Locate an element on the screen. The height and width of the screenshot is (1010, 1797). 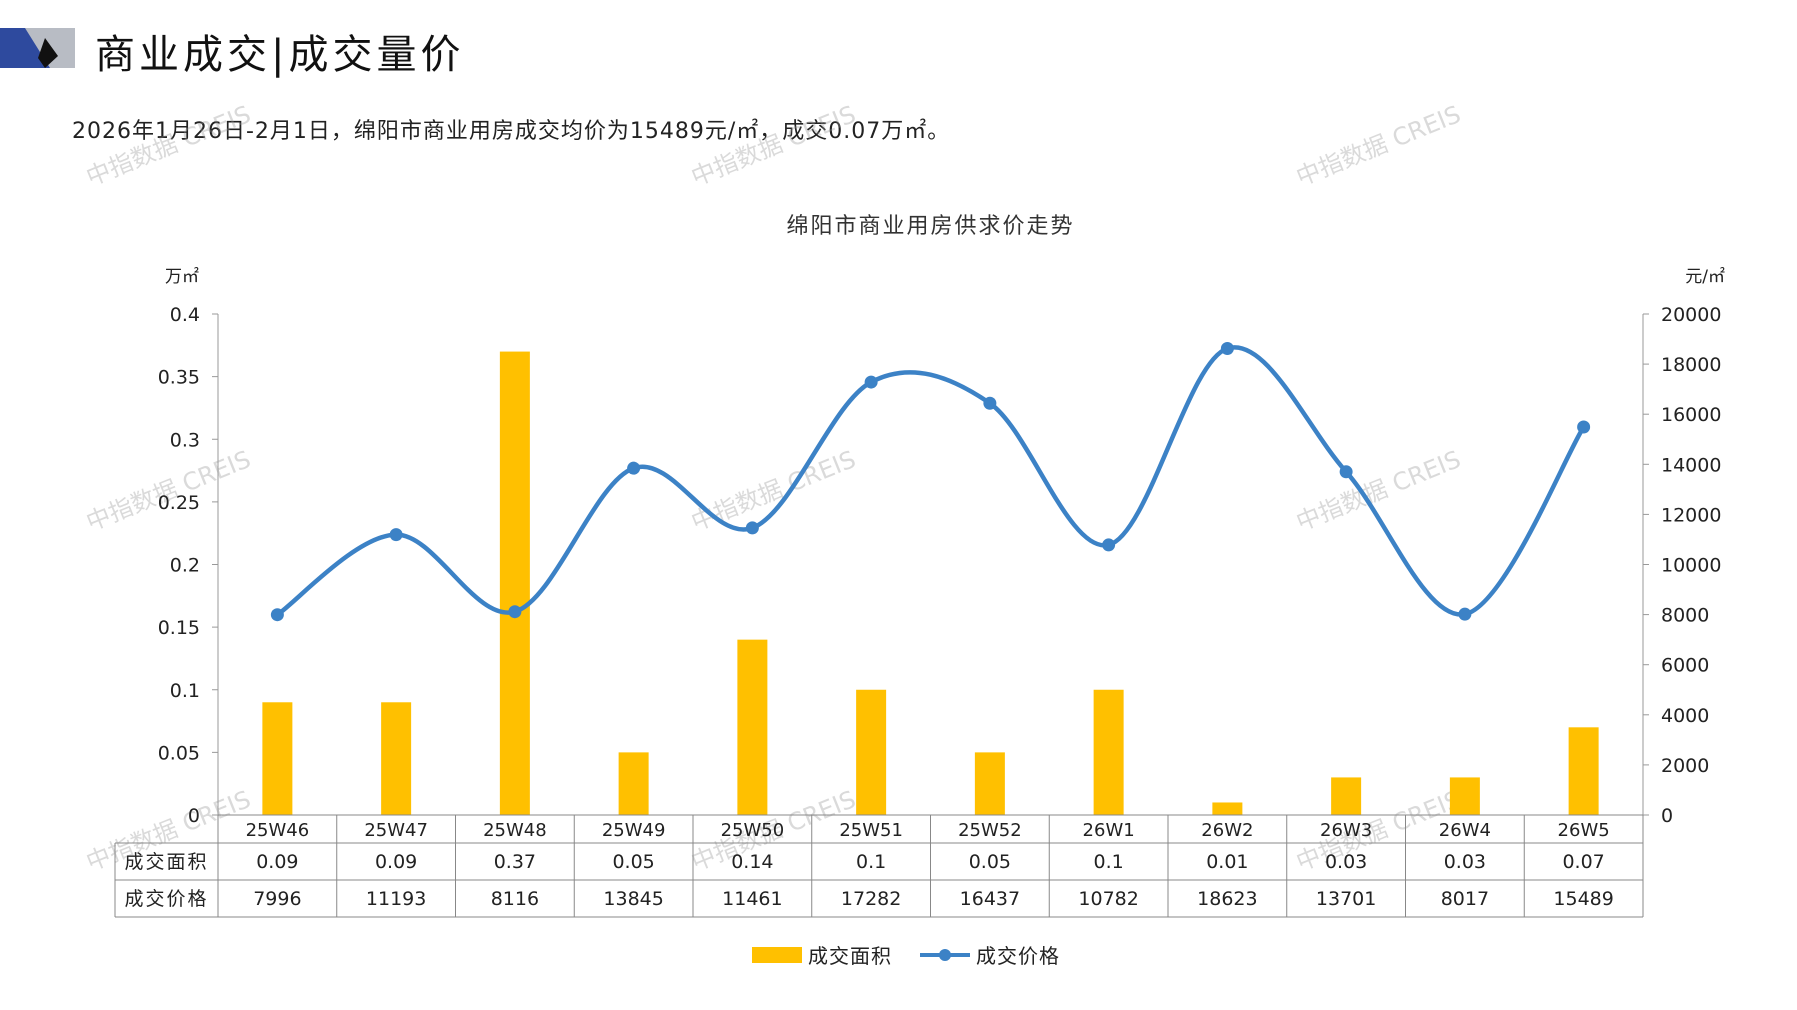
y-right-tick-label: 10000 is located at coordinates (1691, 566).